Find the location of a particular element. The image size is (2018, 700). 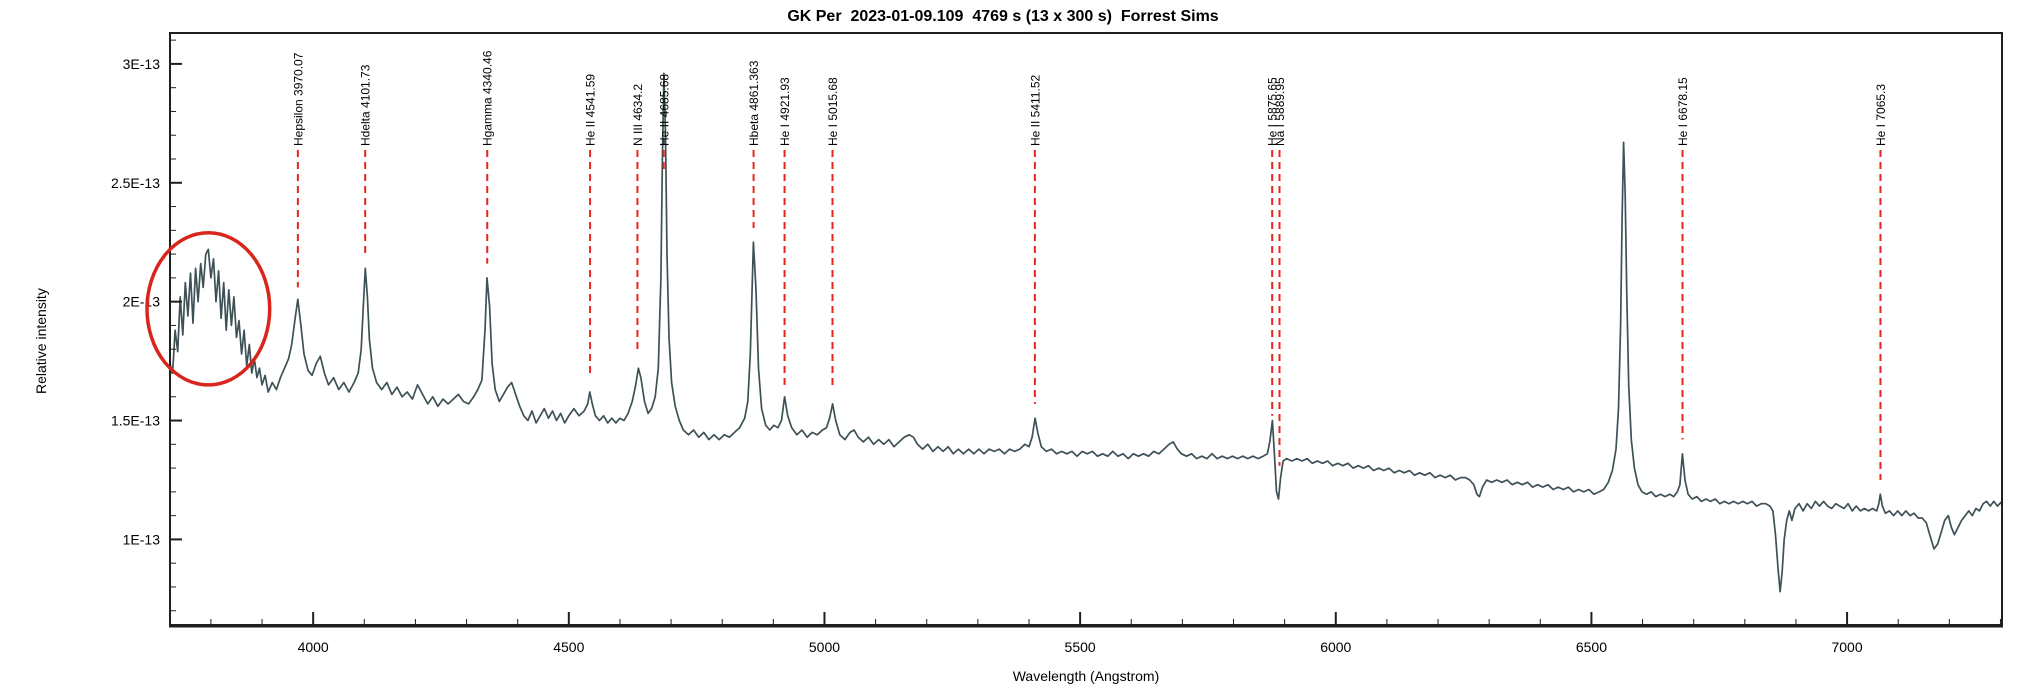

spectral-line-label: He I 7065.3 is located at coordinates (1881, 115).